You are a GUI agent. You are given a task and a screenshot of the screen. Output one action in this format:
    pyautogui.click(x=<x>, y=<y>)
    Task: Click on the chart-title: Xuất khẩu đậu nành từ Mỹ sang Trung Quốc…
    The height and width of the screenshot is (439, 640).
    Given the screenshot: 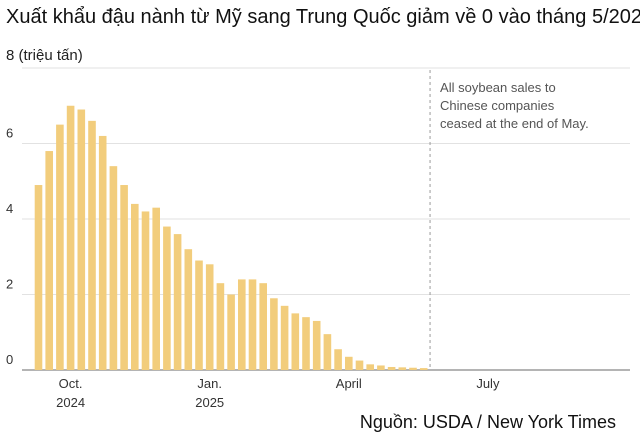 What is the action you would take?
    pyautogui.click(x=323, y=17)
    